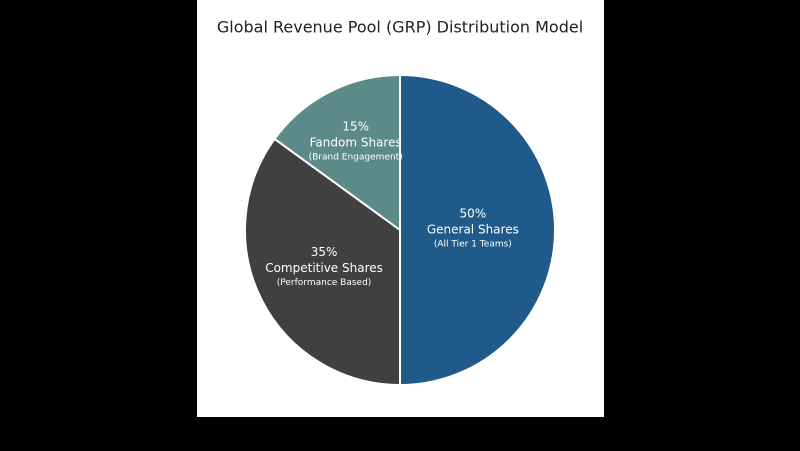 The image size is (800, 451). Describe the element at coordinates (473, 245) in the screenshot. I see `slice-sublabel: (All Tier 1 Teams)` at that location.